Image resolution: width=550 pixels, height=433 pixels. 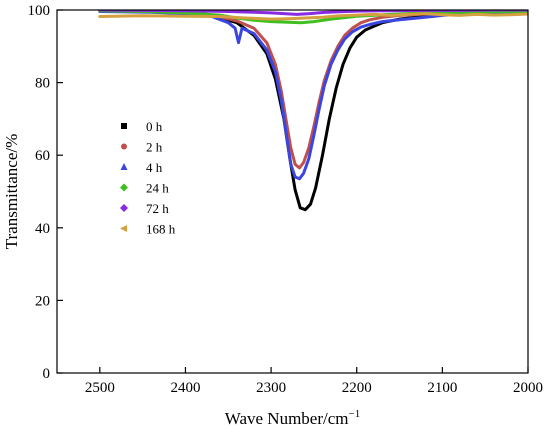 What do you see at coordinates (144, 188) in the screenshot?
I see `legend-item: 24 h` at bounding box center [144, 188].